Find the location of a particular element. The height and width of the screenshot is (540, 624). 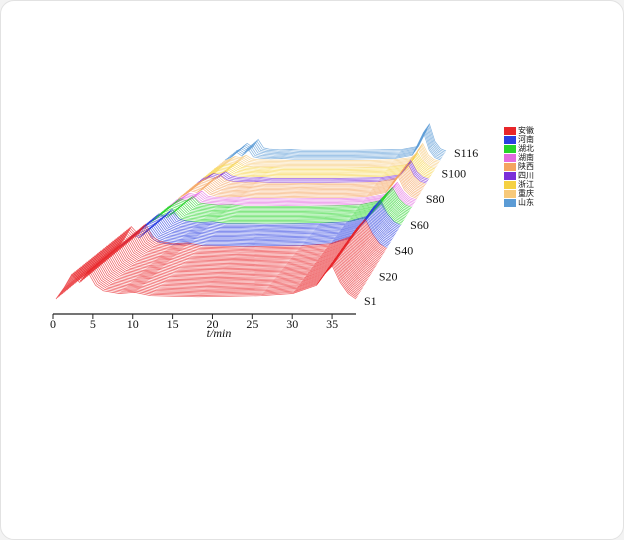

x-tick-label: 20 is located at coordinates (212, 324).